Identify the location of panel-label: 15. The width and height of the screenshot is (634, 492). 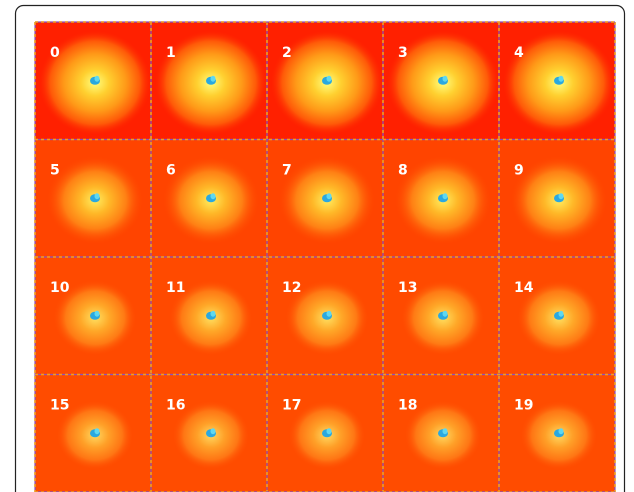
(59, 406).